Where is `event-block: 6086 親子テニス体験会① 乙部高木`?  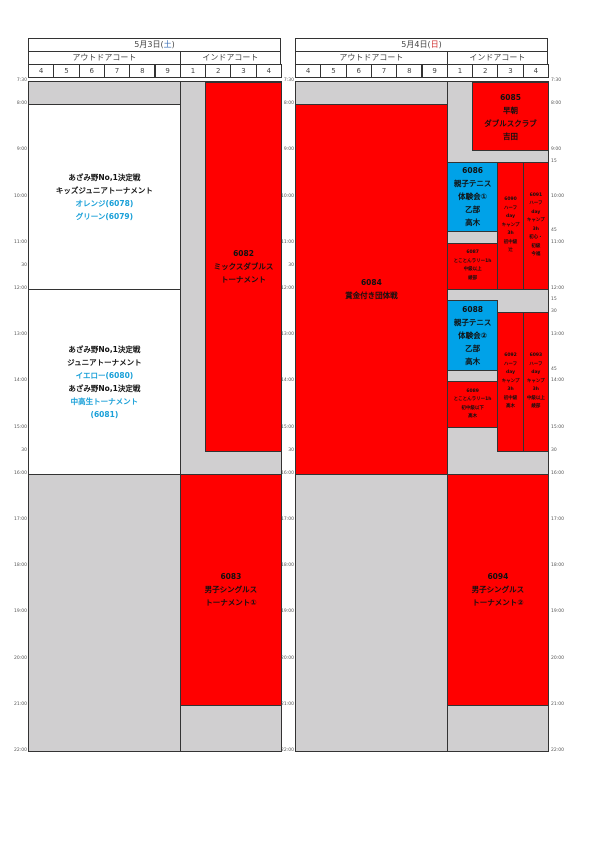
event-block: 6086 親子テニス体験会① 乙部高木 is located at coordinates (472, 197).